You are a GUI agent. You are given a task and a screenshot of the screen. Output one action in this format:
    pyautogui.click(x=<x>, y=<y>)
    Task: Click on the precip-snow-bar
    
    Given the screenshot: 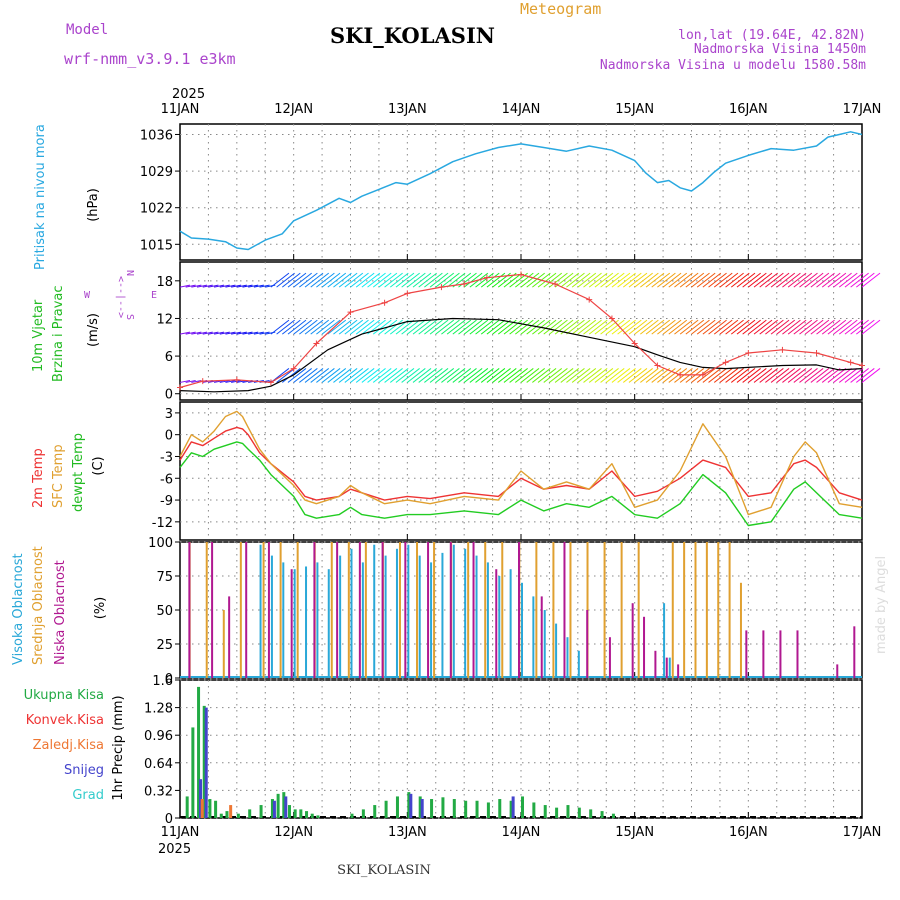 What is the action you would take?
    pyautogui.click(x=513, y=807)
    